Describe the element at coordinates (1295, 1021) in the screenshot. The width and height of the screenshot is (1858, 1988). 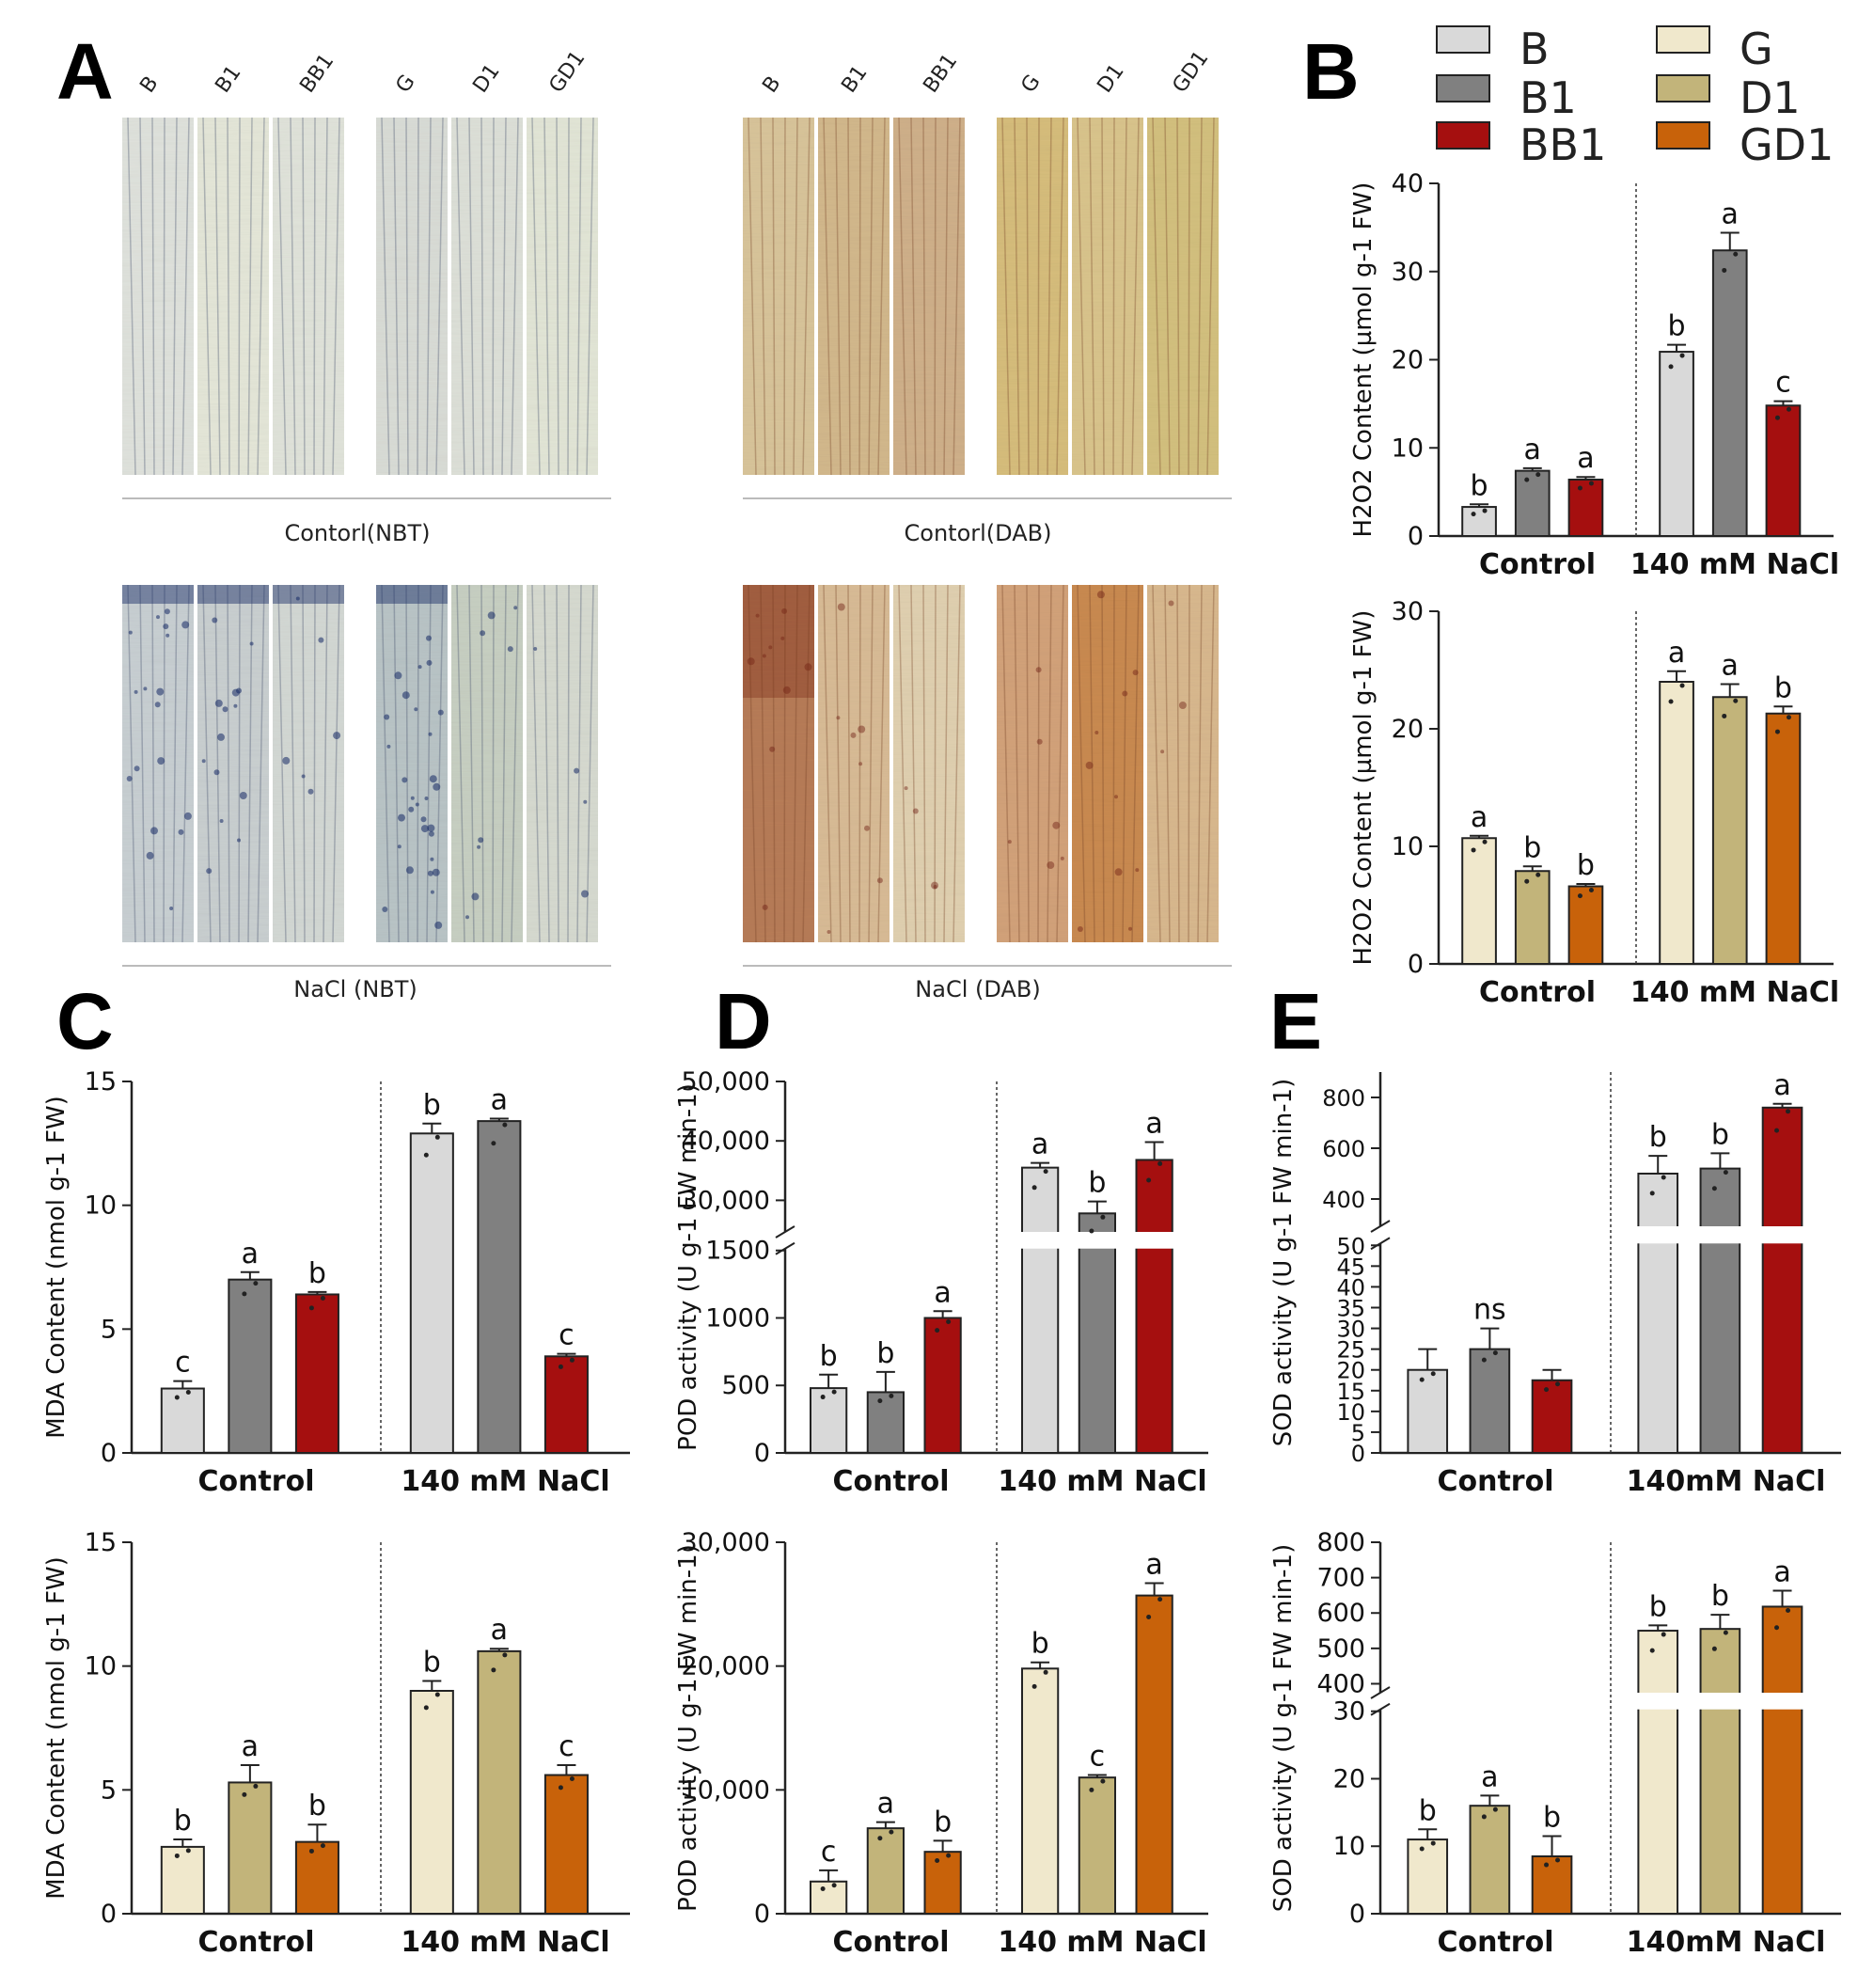
I see `panel-letter-e: E` at that location.